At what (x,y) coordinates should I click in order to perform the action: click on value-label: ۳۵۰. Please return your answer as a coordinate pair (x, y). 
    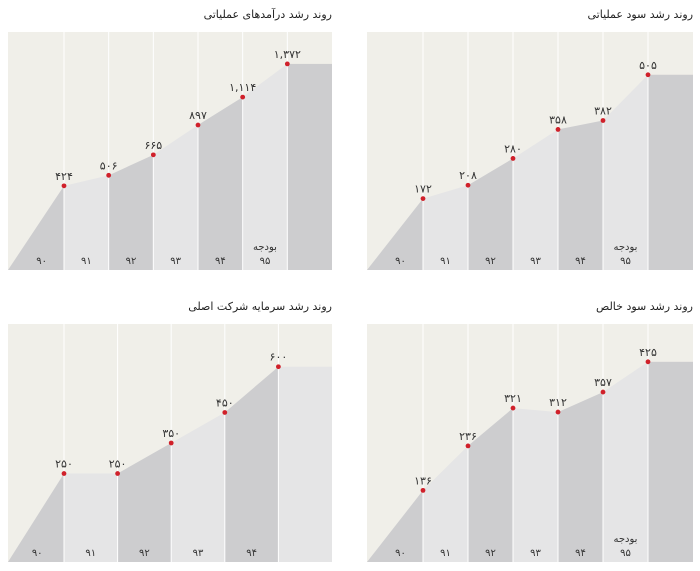
    Looking at the image, I should click on (171, 433).